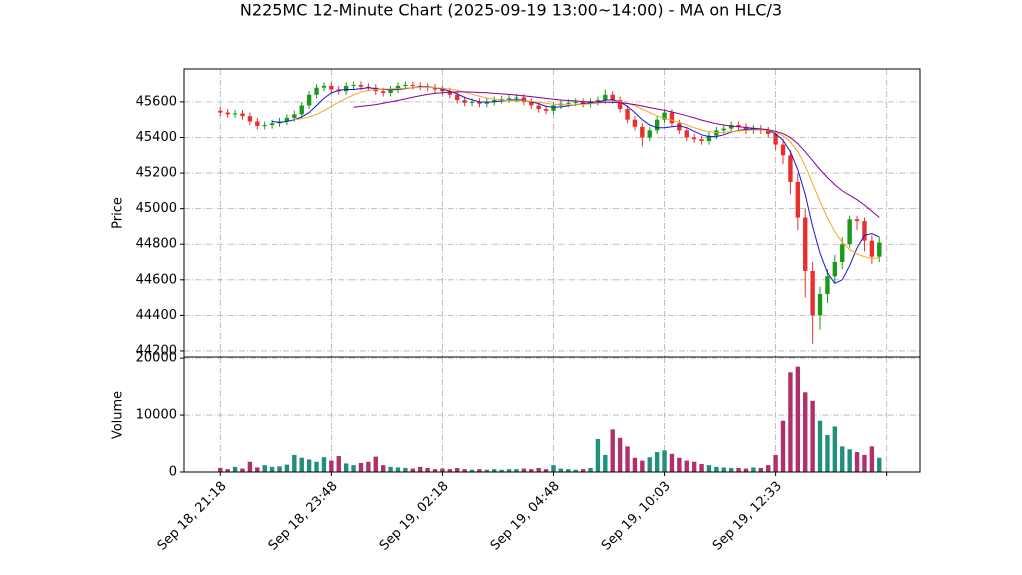 This screenshot has width=1022, height=575. What do you see at coordinates (118, 213) in the screenshot?
I see `y-axis-label: Price` at bounding box center [118, 213].